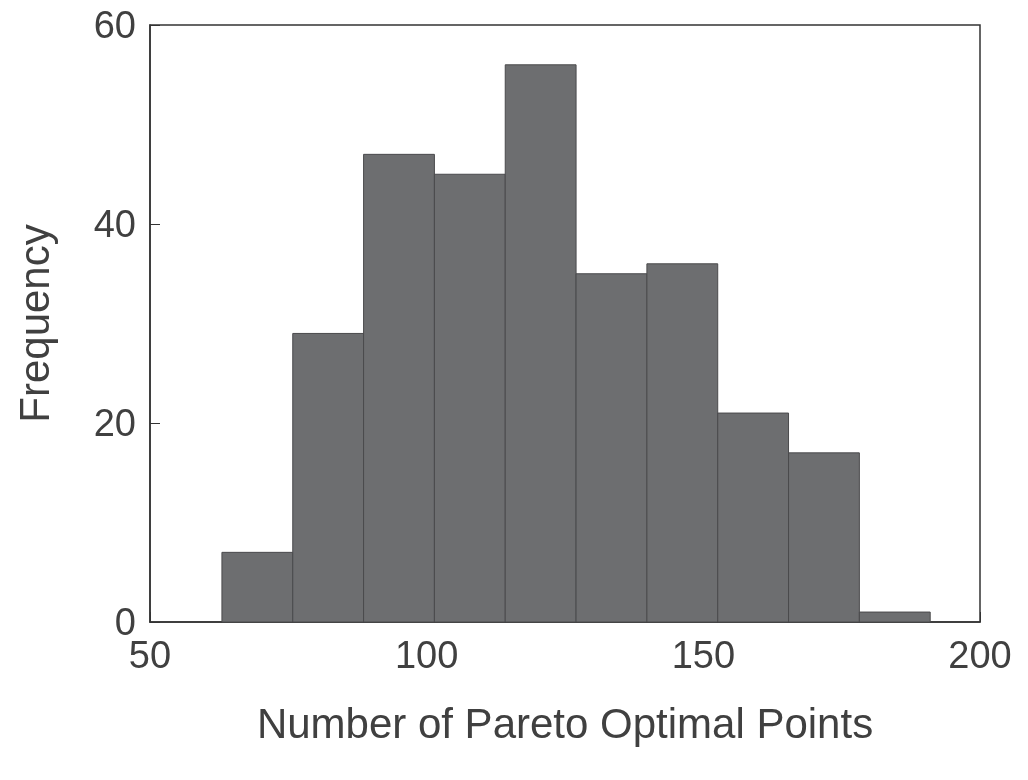 Image resolution: width=1028 pixels, height=780 pixels. Describe the element at coordinates (150, 655) in the screenshot. I see `x-tick-label: 50` at that location.